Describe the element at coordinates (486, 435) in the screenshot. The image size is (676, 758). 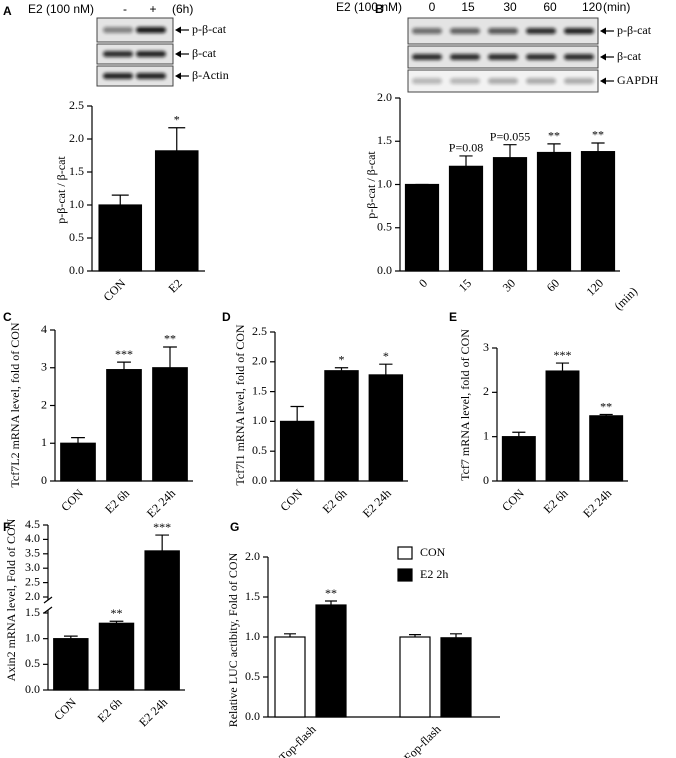
I see `y-tick-label: 1` at that location.